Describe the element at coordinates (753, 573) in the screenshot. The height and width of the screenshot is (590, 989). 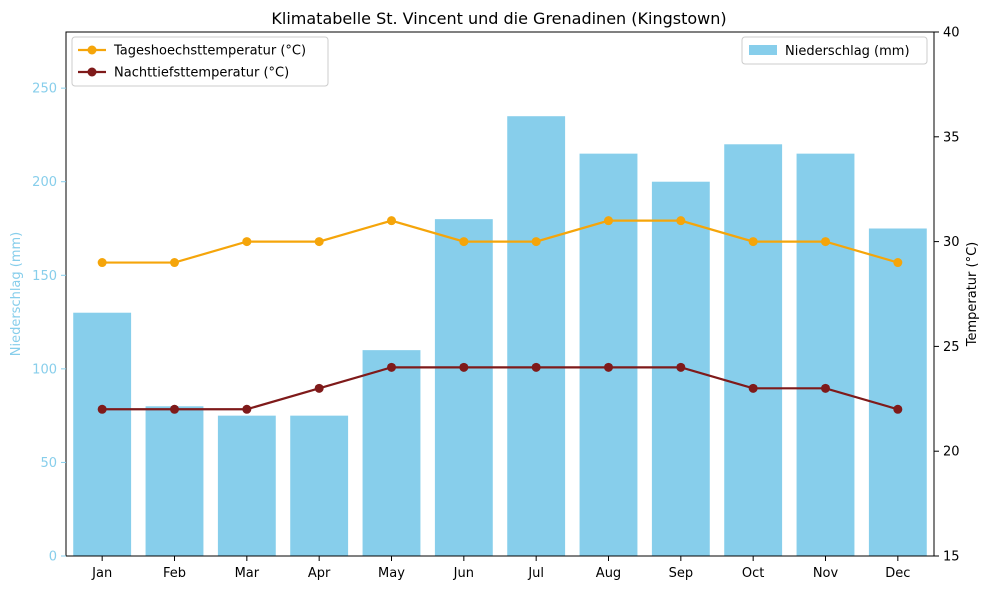
I see `x-tick-label: Oct` at that location.